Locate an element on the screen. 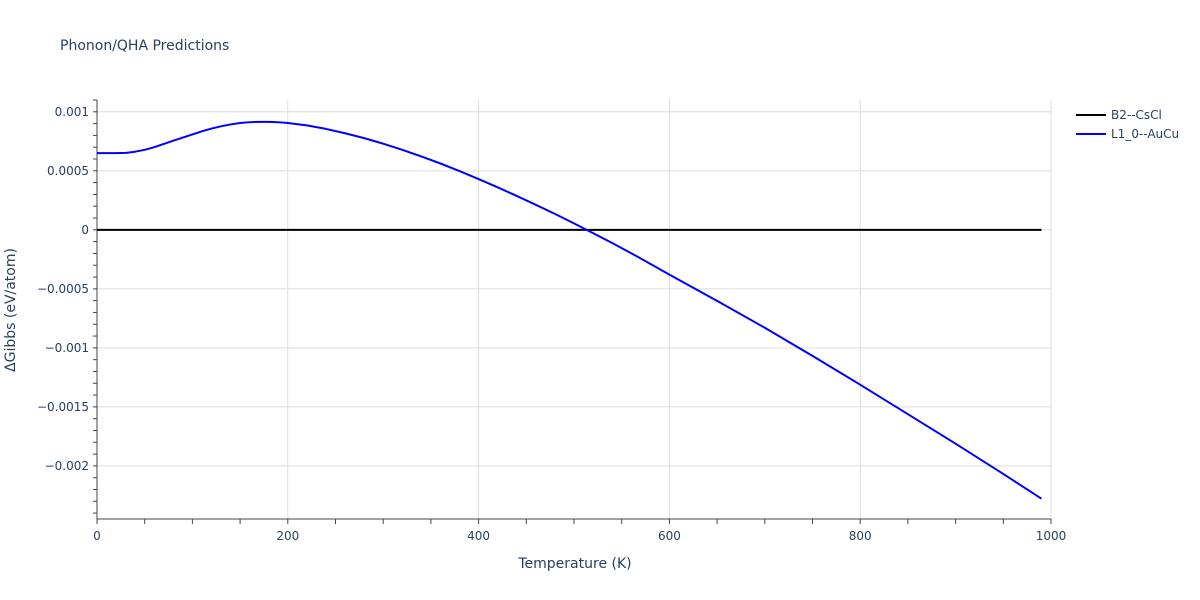 The height and width of the screenshot is (600, 1200). y-tick-label: −0.001 is located at coordinates (67, 348).